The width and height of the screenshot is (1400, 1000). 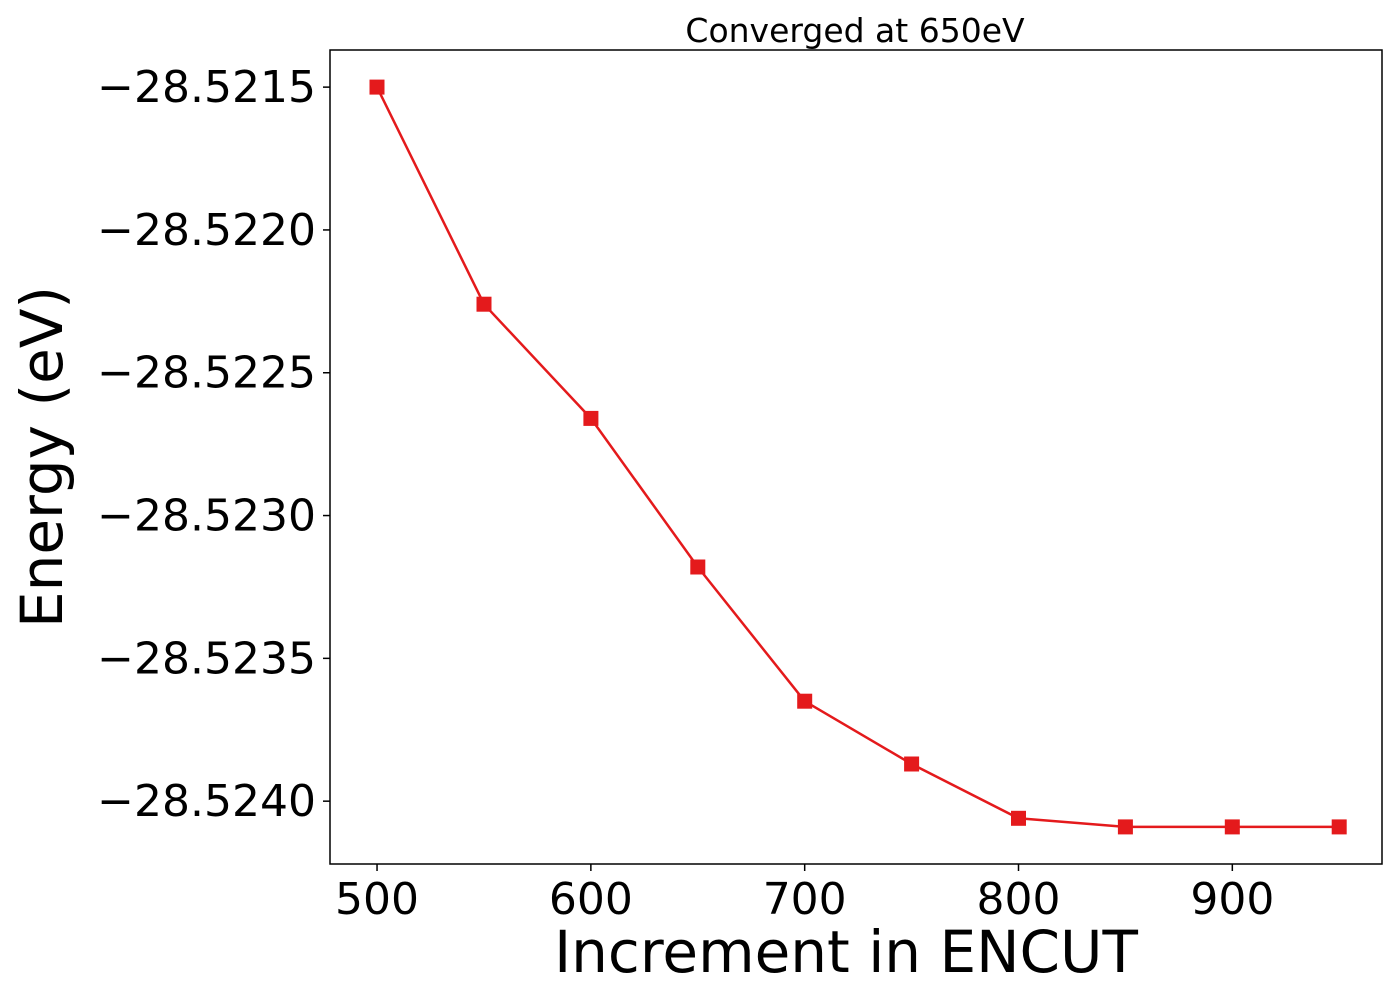 What do you see at coordinates (591, 899) in the screenshot?
I see `x-tick-label: 600` at bounding box center [591, 899].